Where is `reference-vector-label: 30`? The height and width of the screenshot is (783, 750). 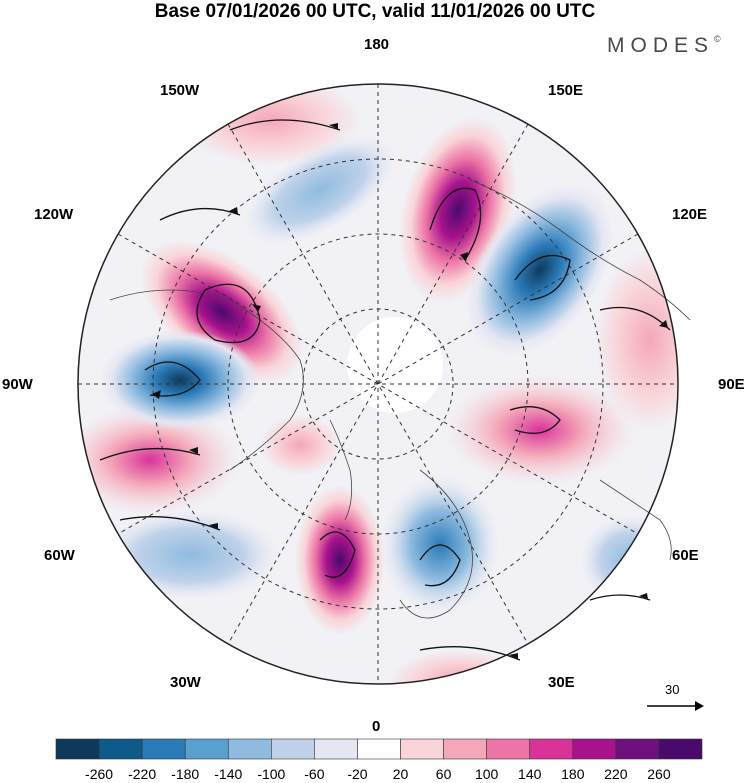
reference-vector-label: 30 is located at coordinates (672, 689).